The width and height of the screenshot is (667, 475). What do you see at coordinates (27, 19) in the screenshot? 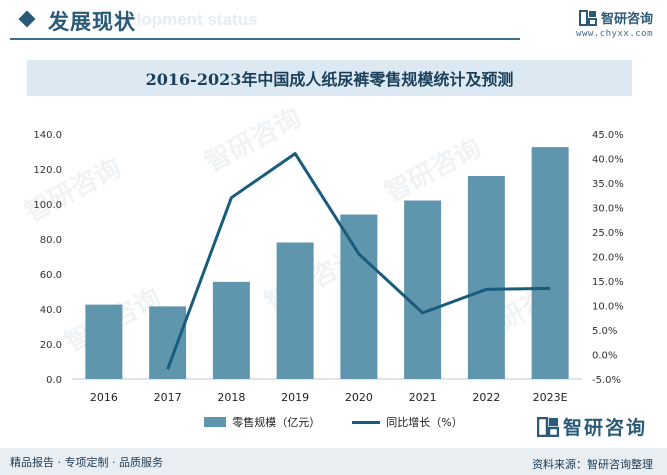
I see `diamond-icon` at bounding box center [27, 19].